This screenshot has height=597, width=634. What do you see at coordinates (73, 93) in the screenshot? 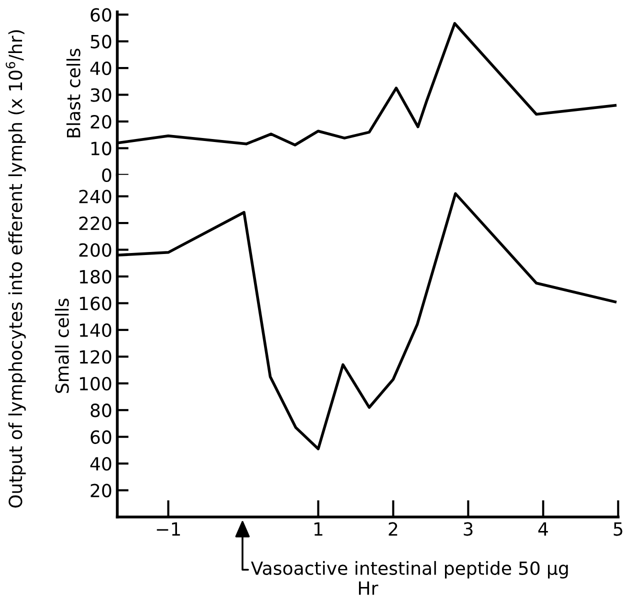
I see `y-axis-title: Blast cells` at bounding box center [73, 93].